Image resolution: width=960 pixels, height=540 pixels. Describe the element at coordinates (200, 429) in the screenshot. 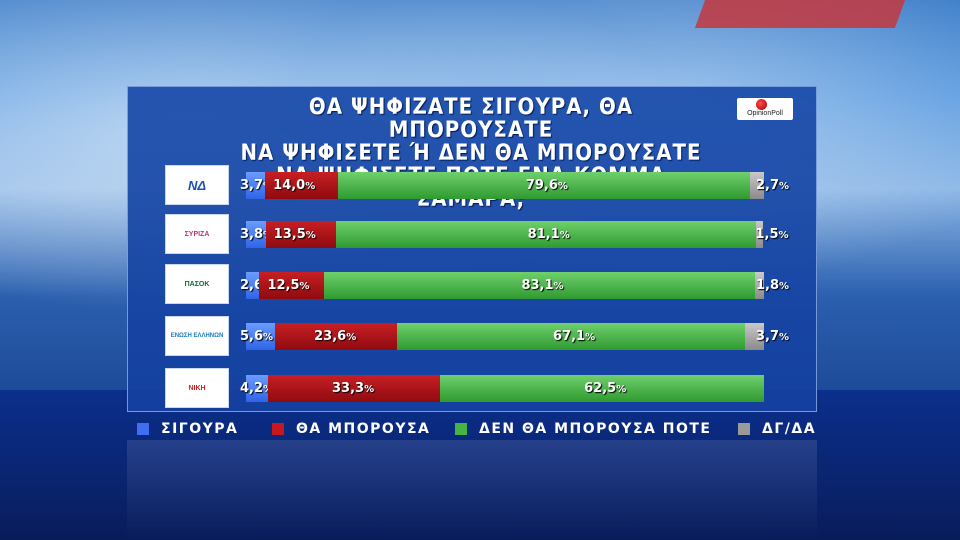

I see `legend-label: ΣΙΓΟΥΡΑ` at that location.